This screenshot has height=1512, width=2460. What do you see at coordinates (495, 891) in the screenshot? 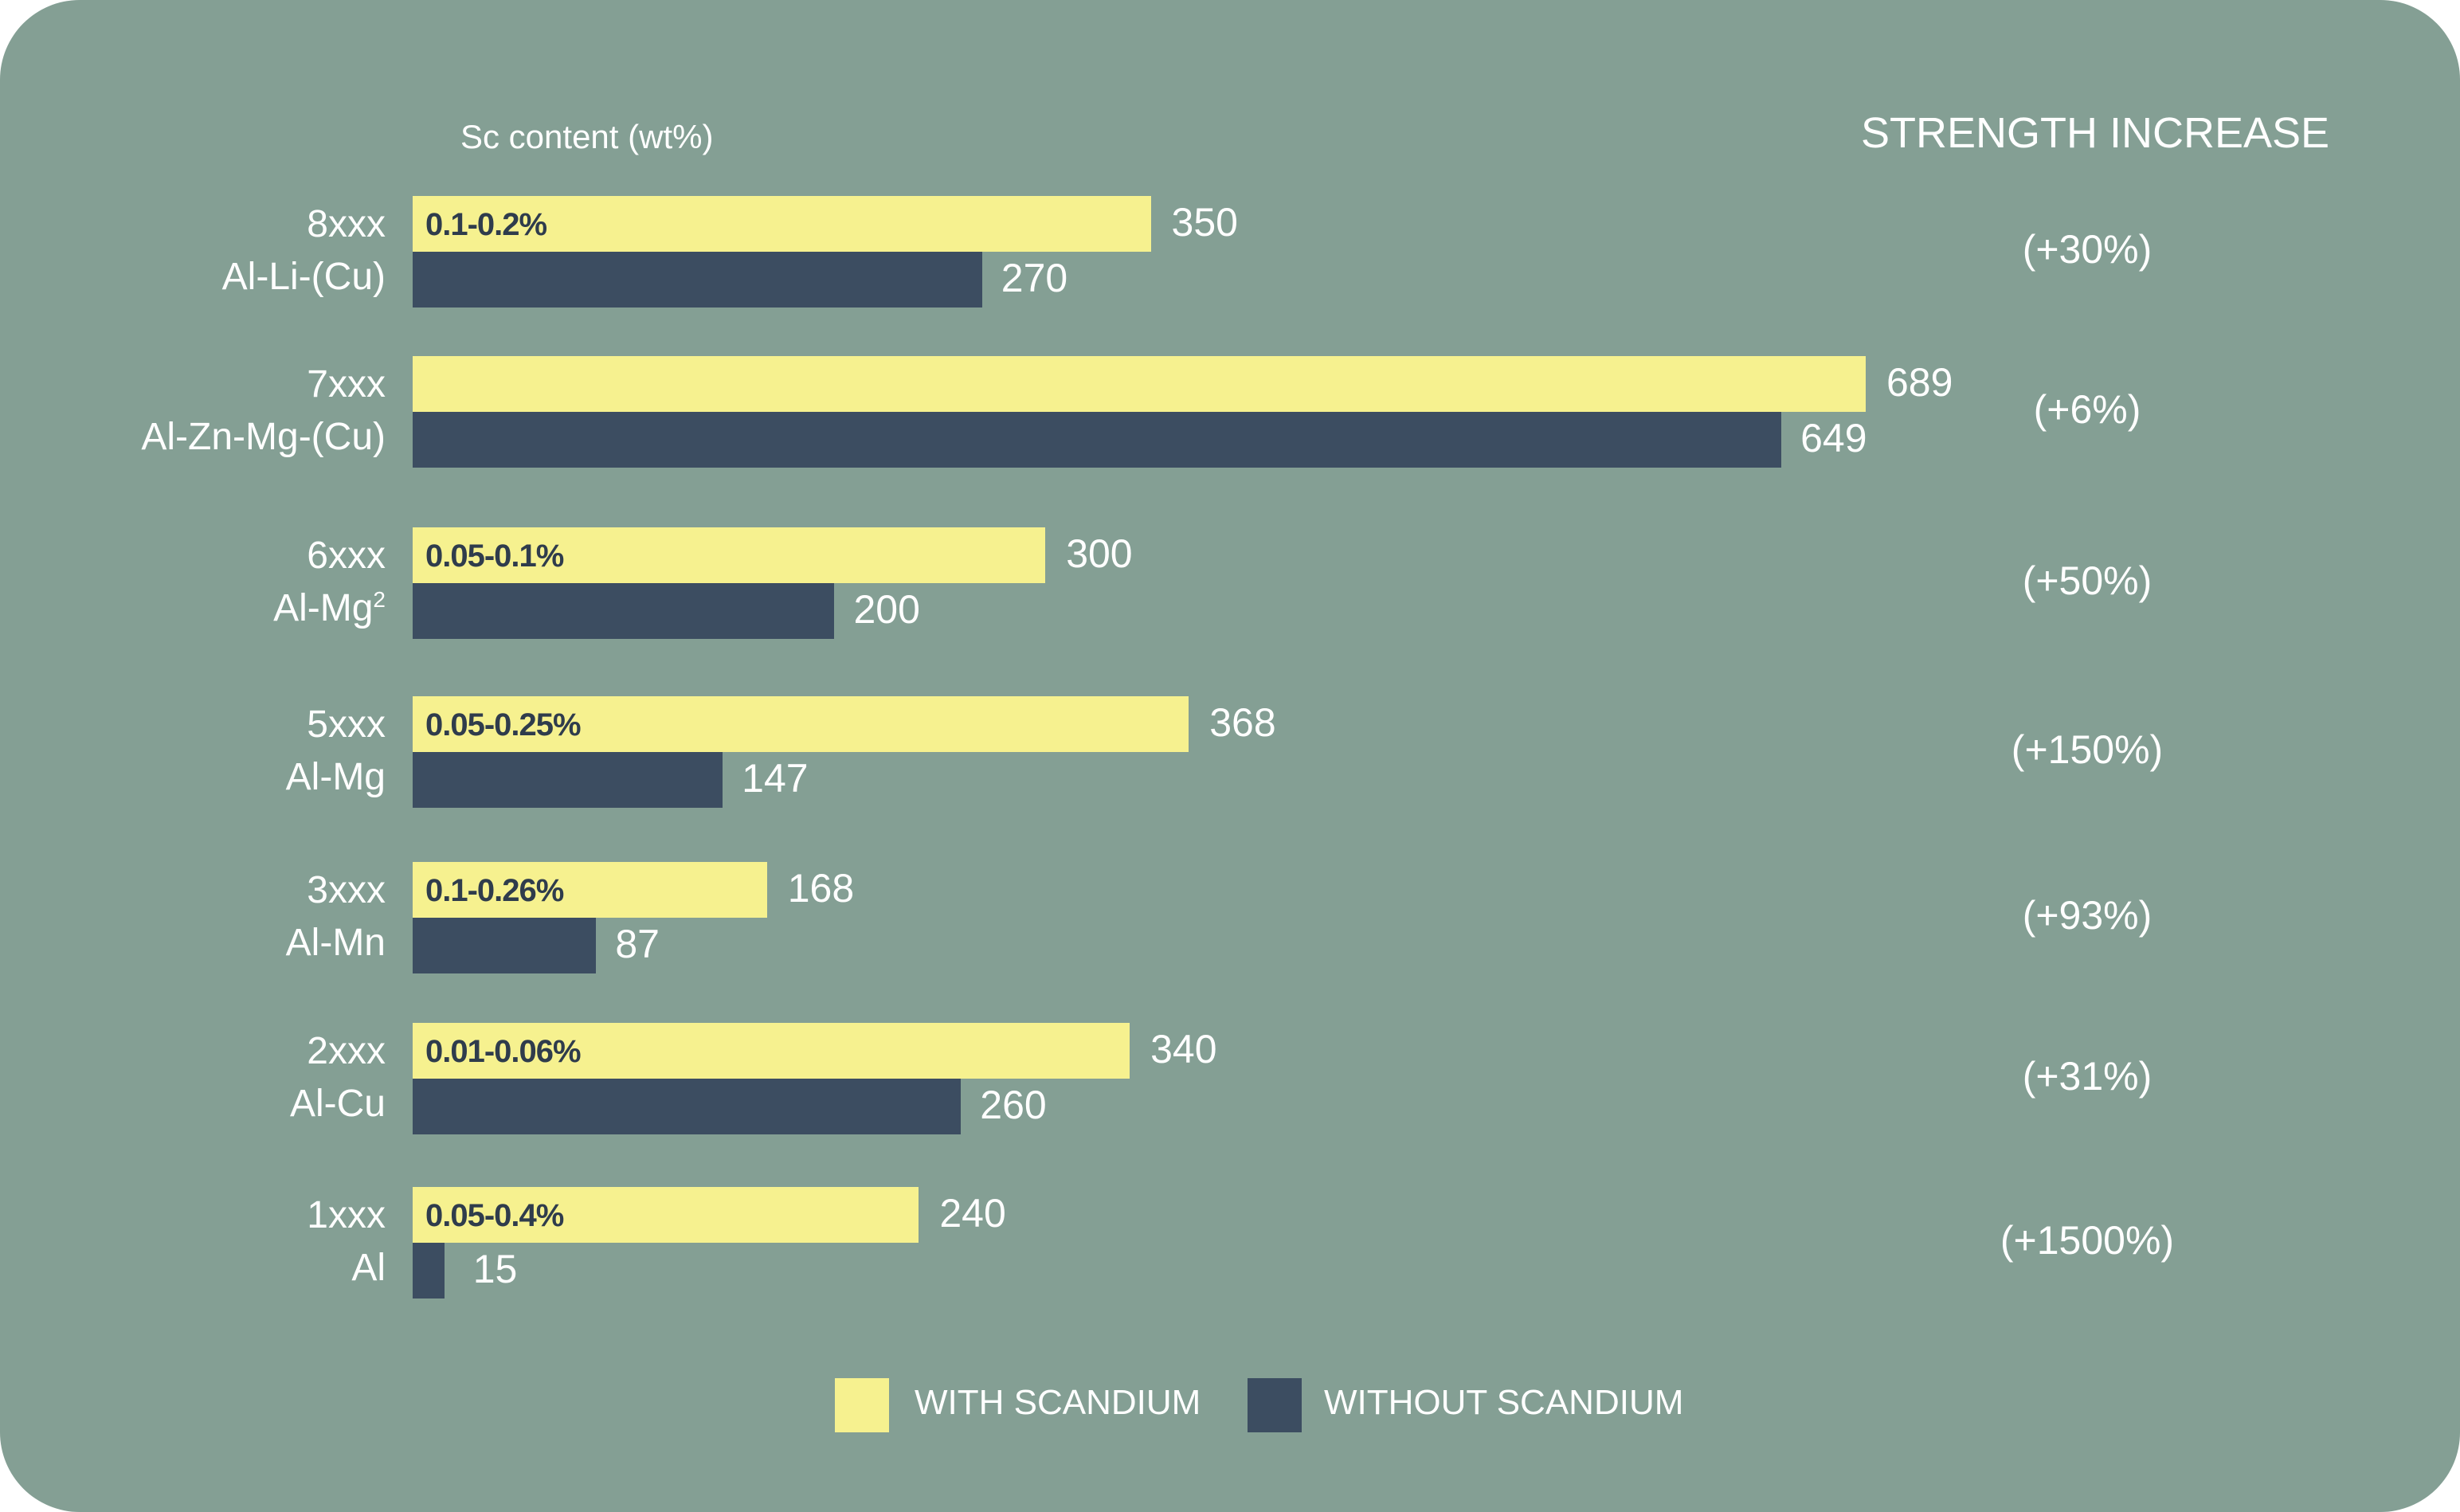
I see `sc-content-3xxx: 0.1-0.26%` at bounding box center [495, 891].